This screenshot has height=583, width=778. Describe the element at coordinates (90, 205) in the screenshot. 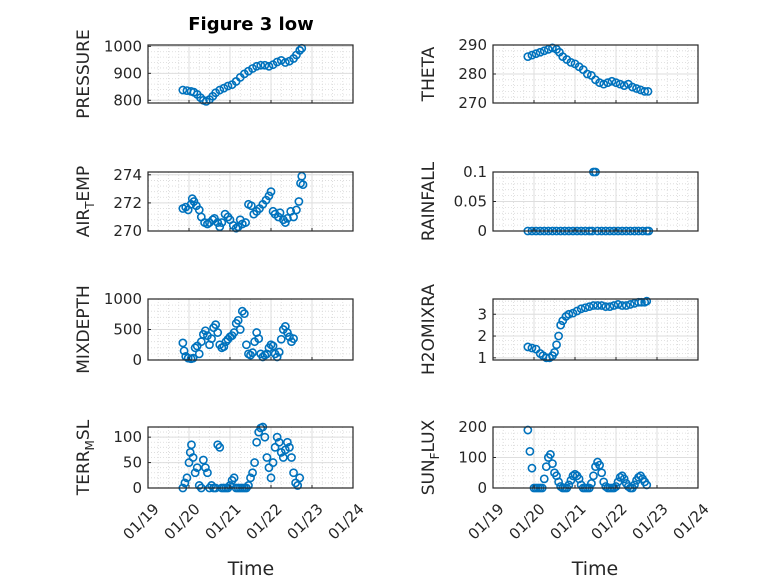

I see `y-axis-label-subscript: T` at that location.